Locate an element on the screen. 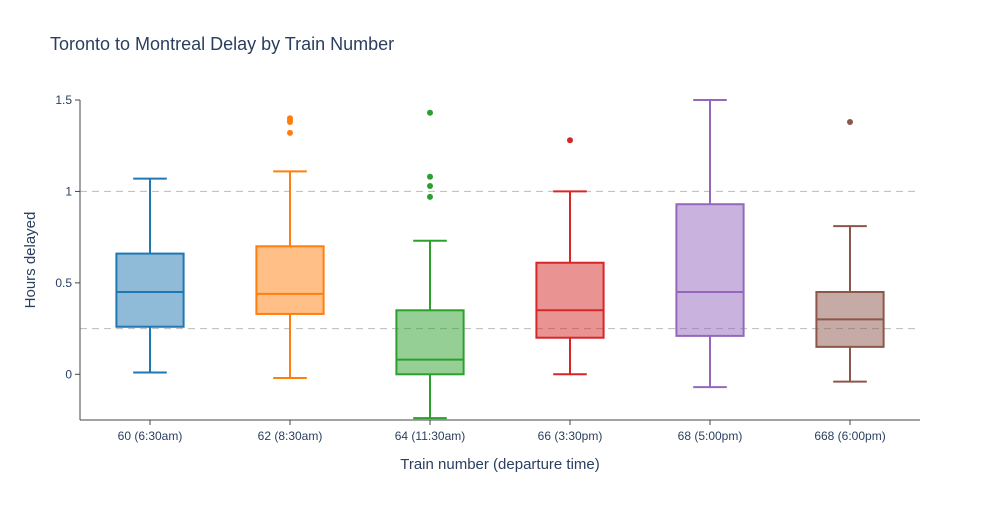 The height and width of the screenshot is (505, 1000). x-tick-label: 66 (3:30pm) is located at coordinates (570, 436).